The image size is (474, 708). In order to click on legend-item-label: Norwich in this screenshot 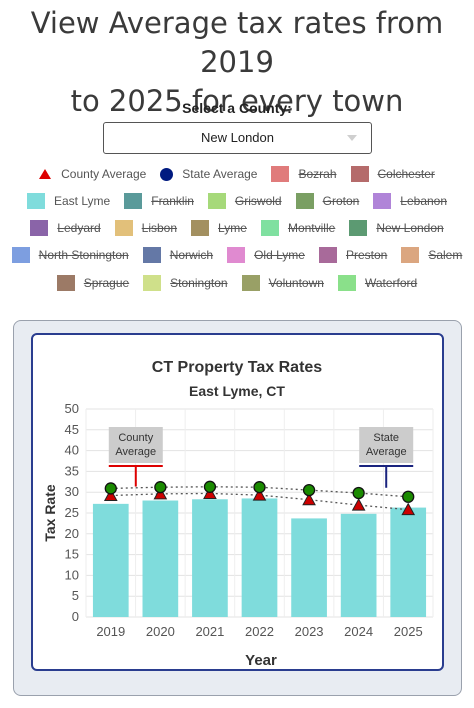, I will do `click(191, 255)`.